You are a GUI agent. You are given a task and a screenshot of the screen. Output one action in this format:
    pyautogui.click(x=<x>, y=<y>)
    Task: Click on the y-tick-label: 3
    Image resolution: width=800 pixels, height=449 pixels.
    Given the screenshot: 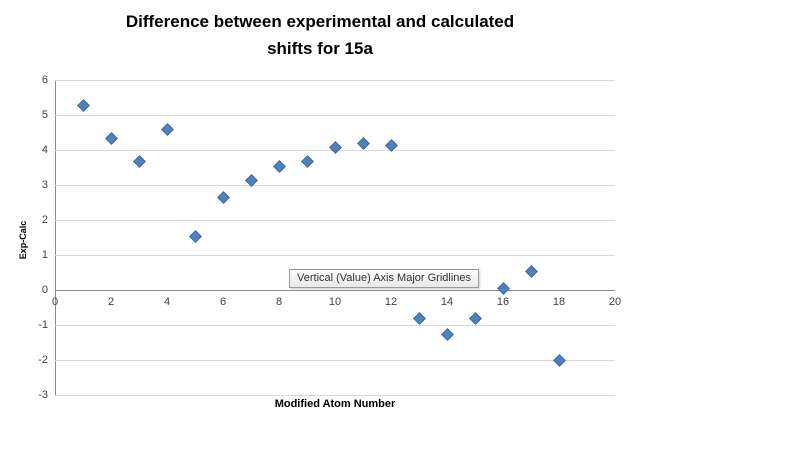 What is the action you would take?
    pyautogui.click(x=44, y=185)
    